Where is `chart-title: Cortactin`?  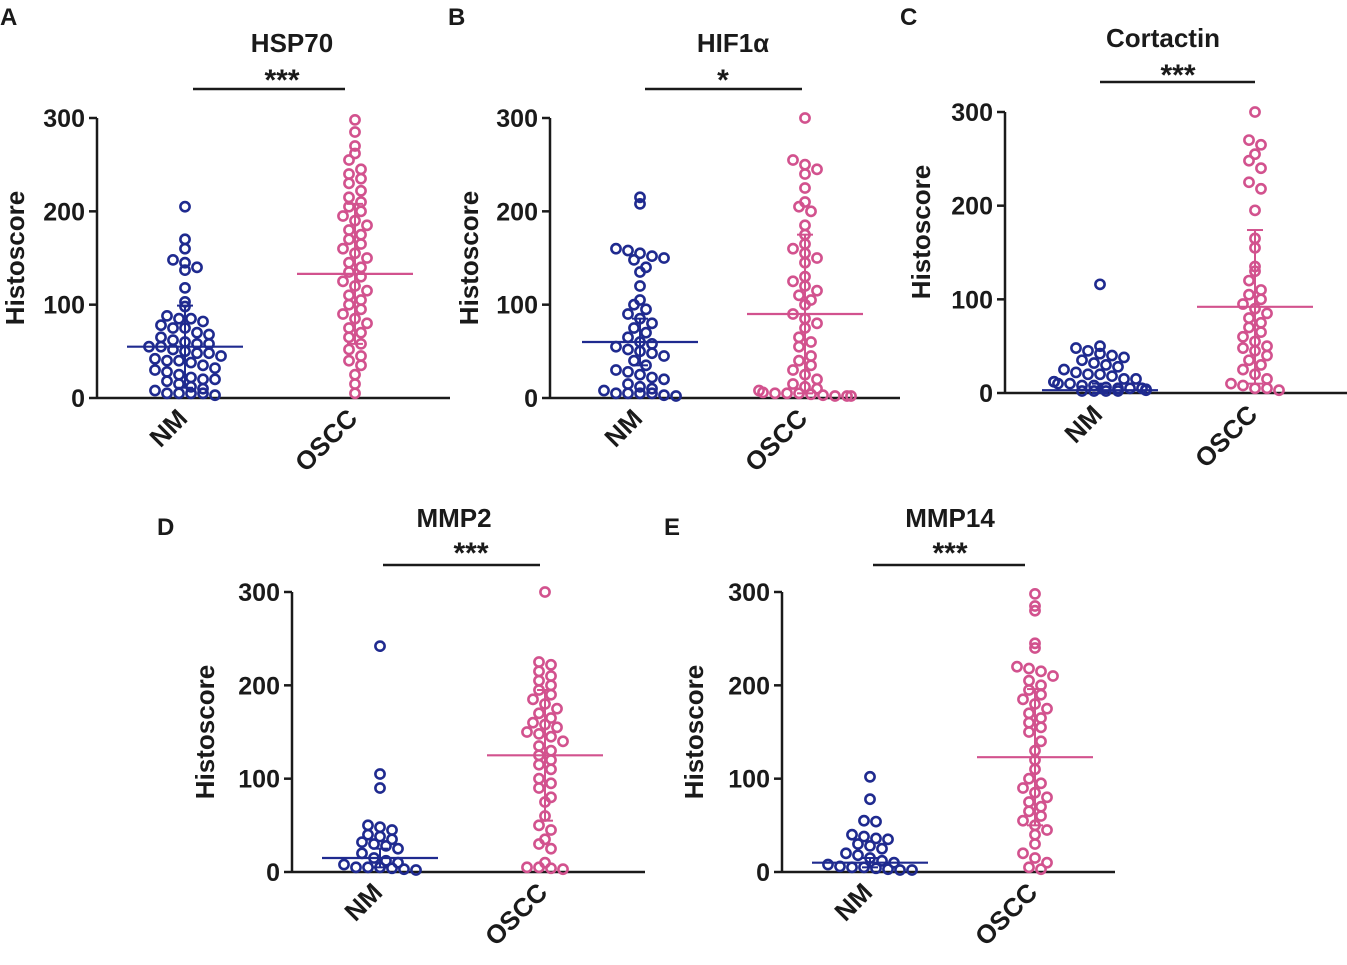 chart-title: Cortactin is located at coordinates (1163, 38).